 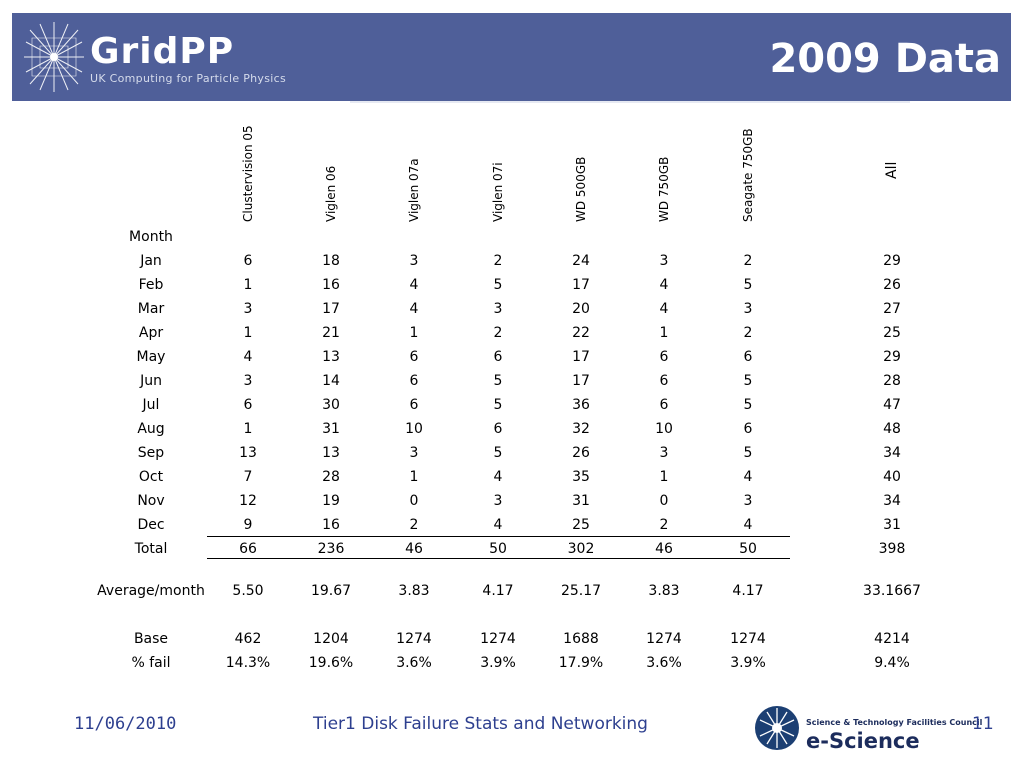 I want to click on column-header-label: Seagate 750GB, so click(x=748, y=175).